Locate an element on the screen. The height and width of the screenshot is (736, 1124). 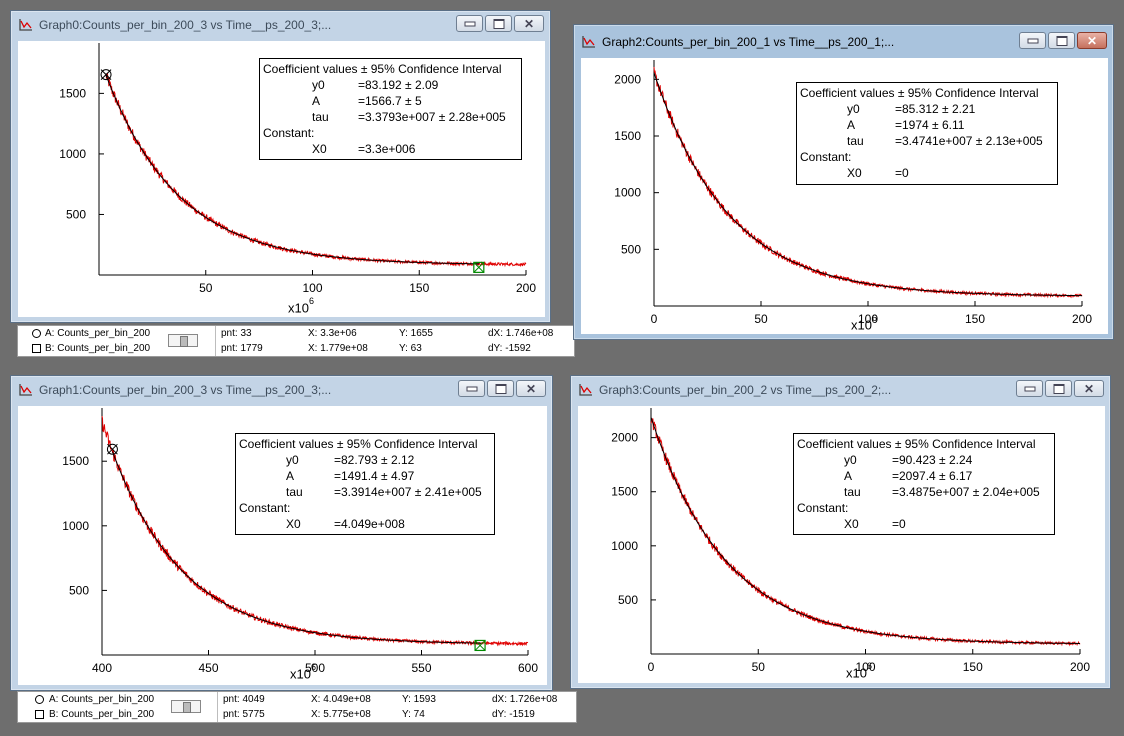
cursor-b-point: pnt: 1779 is located at coordinates (242, 348).